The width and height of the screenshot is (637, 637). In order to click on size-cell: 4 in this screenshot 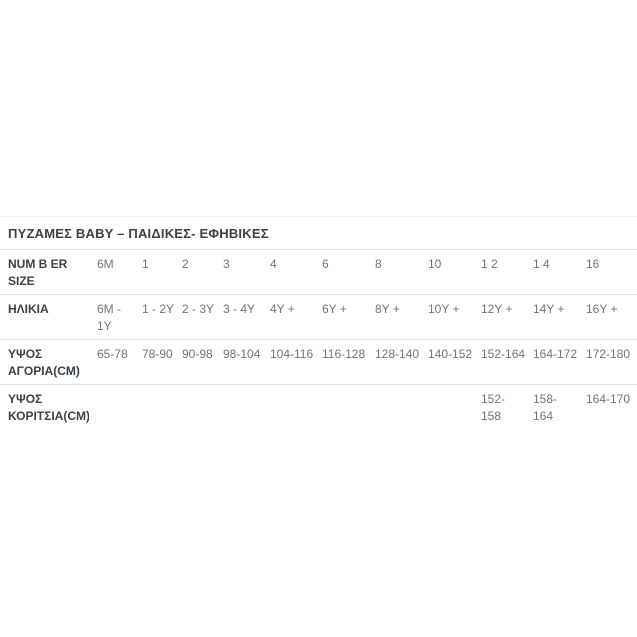, I will do `click(273, 264)`.